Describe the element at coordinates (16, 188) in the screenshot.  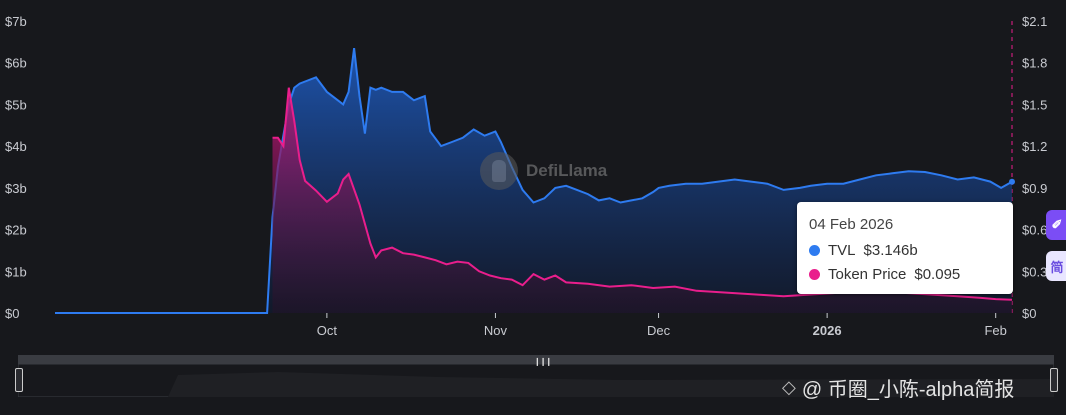
I see `left-tick-label: $3b` at that location.